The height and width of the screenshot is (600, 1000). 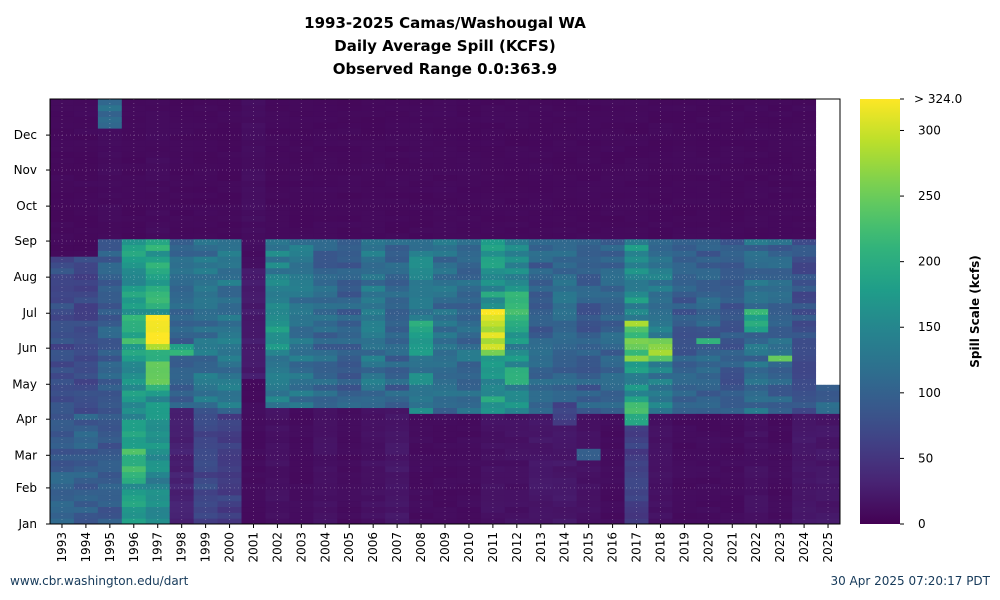 What do you see at coordinates (25, 277) in the screenshot?
I see `y-tick-label: Aug` at bounding box center [25, 277].